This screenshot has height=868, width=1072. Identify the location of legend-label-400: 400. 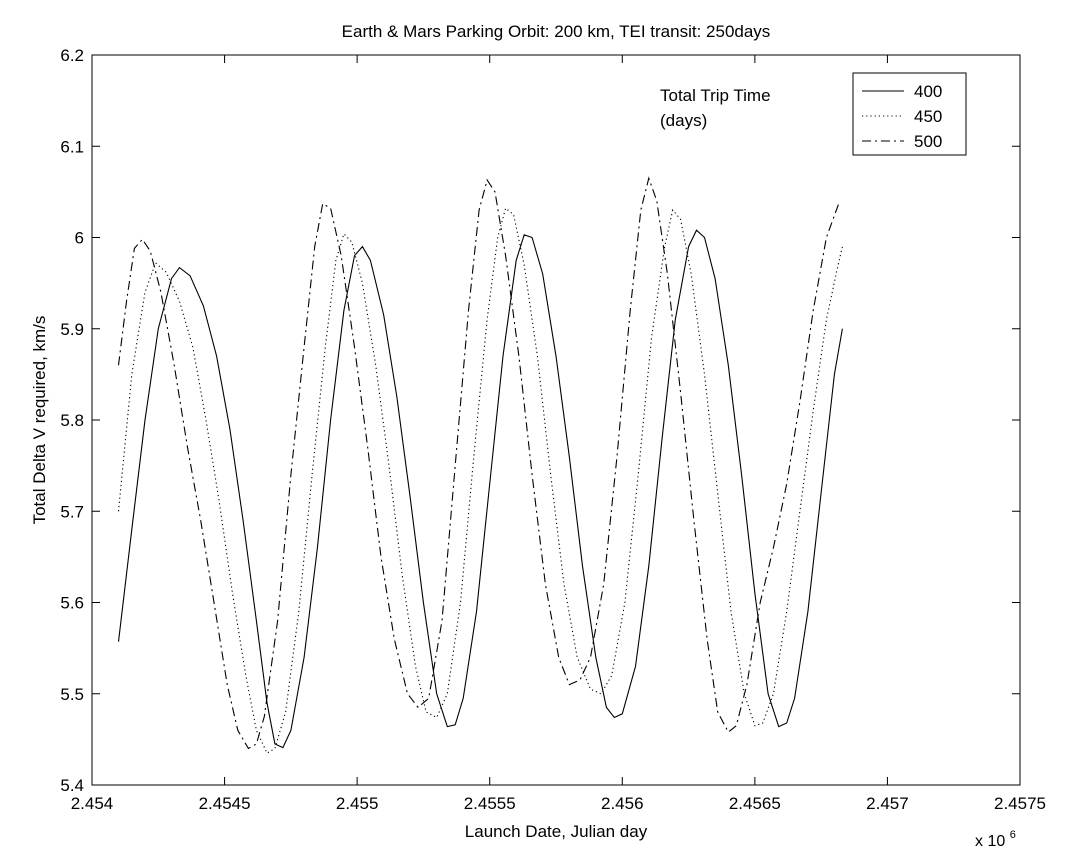
(928, 91).